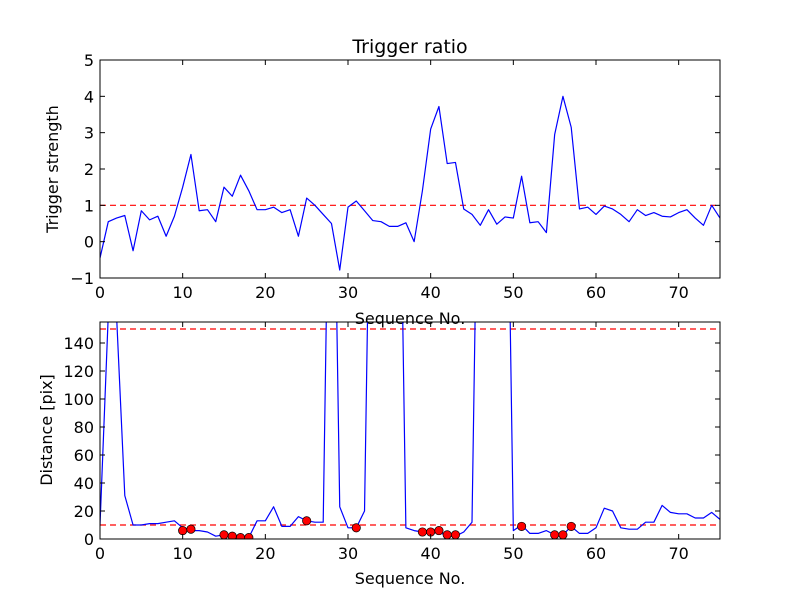 The width and height of the screenshot is (800, 600). I want to click on bottom-y-tick-label: 100, so click(78, 399).